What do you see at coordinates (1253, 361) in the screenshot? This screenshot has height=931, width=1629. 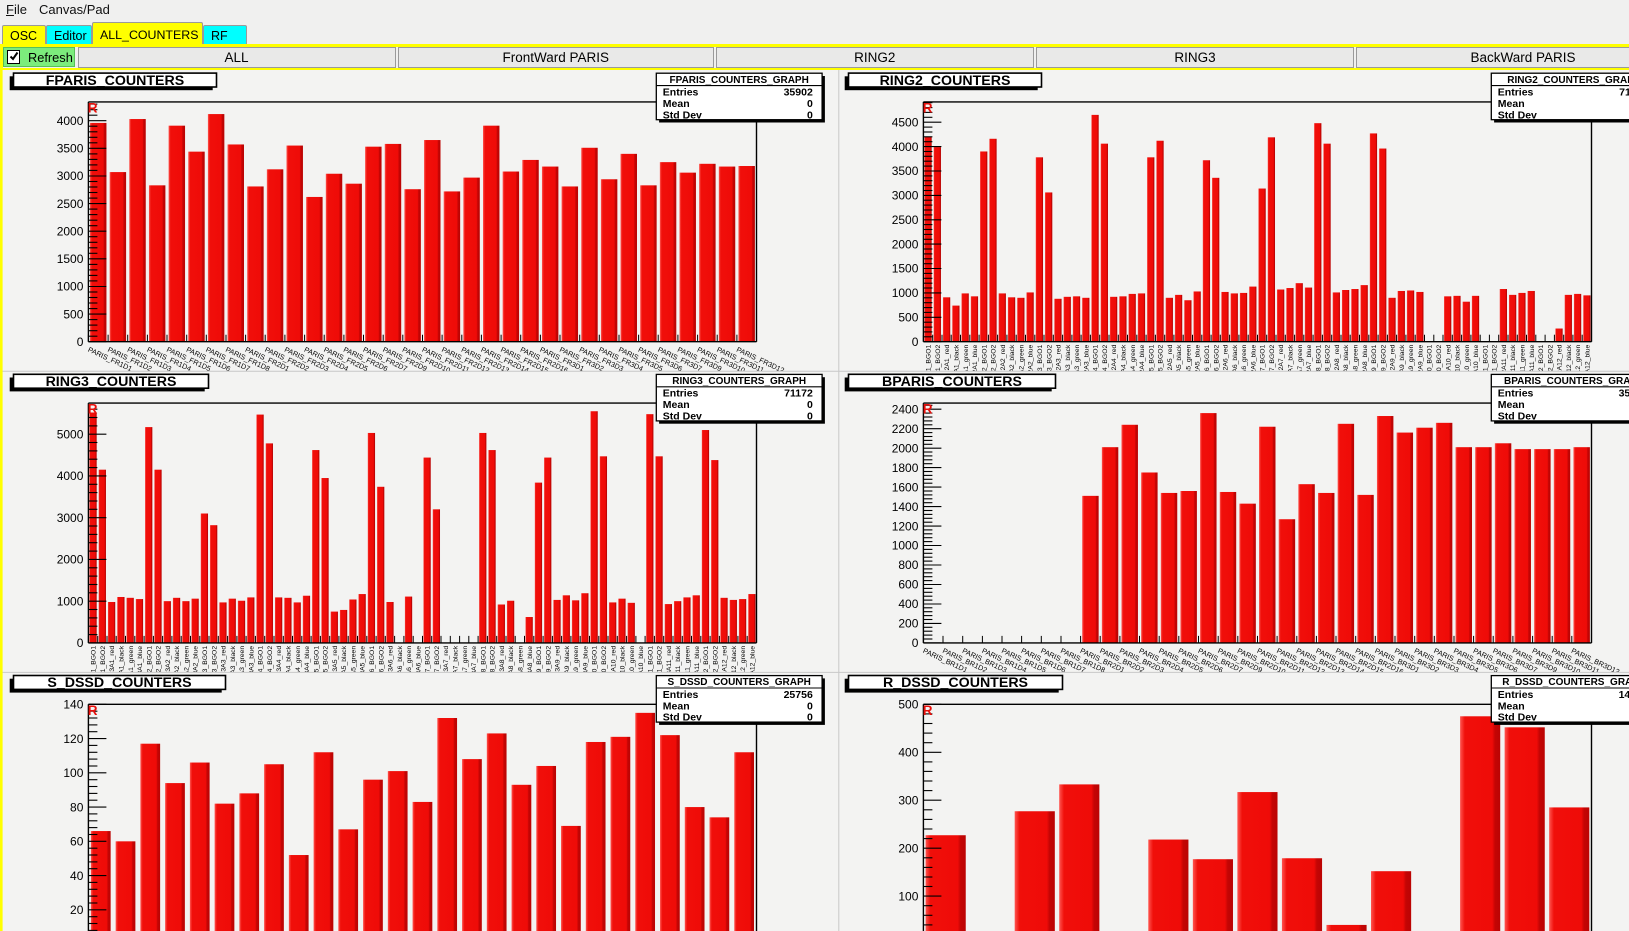 I see `svg-text: R2A6_blue` at bounding box center [1253, 361].